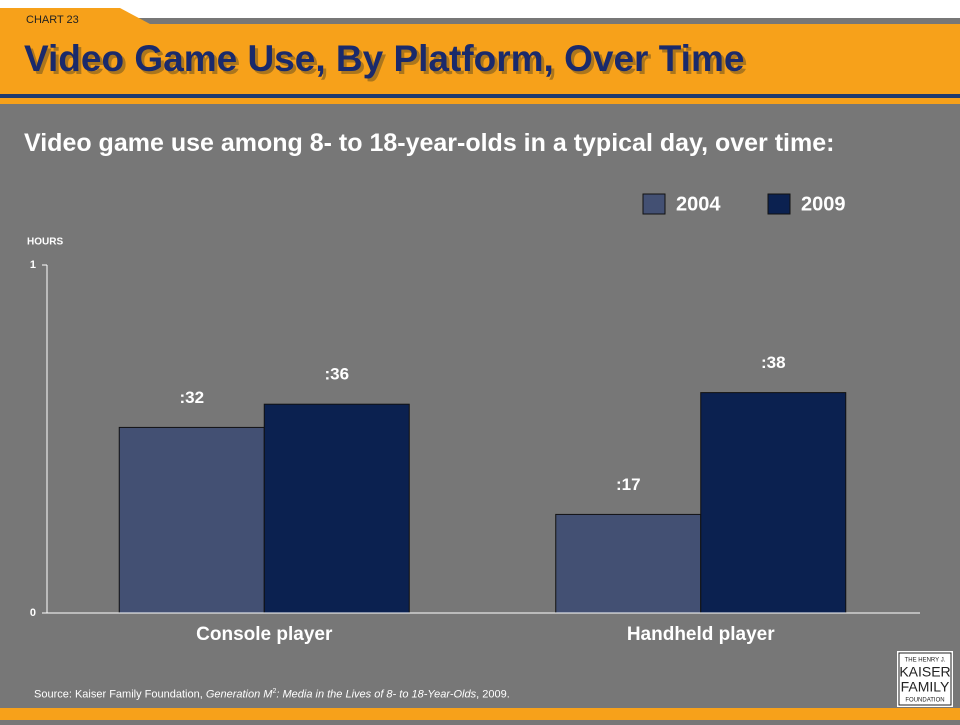 The width and height of the screenshot is (960, 725). Describe the element at coordinates (191, 397) in the screenshot. I see `data-label: :32` at that location.